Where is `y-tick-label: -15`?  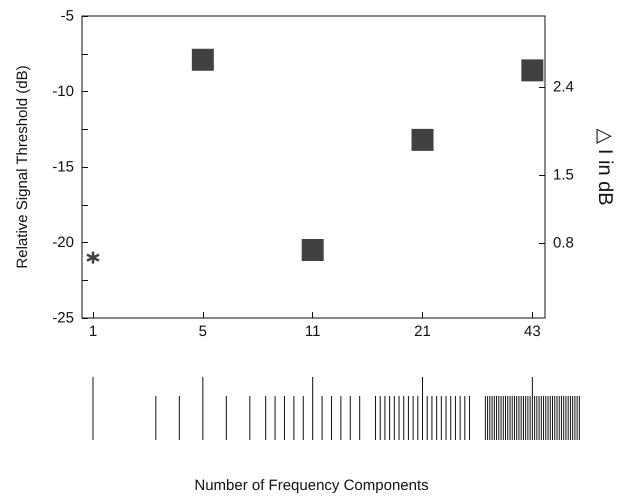 y-tick-label: -15 is located at coordinates (63, 167).